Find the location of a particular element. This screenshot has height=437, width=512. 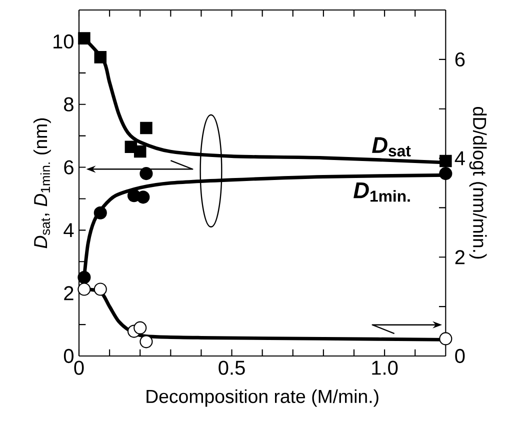

x-tick-label: 0 is located at coordinates (79, 367).